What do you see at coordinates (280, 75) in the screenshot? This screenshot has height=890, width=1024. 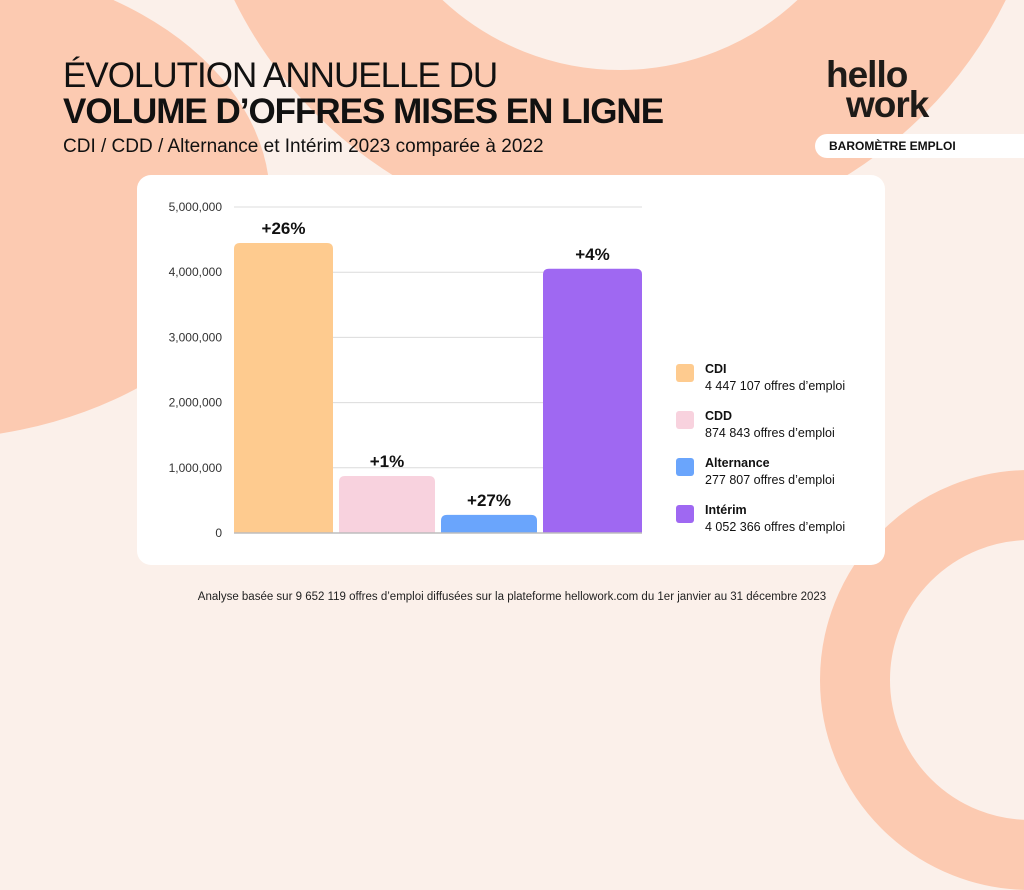 I see `title-line-1: ÉVOLUTION ANNUELLE DU` at bounding box center [280, 75].